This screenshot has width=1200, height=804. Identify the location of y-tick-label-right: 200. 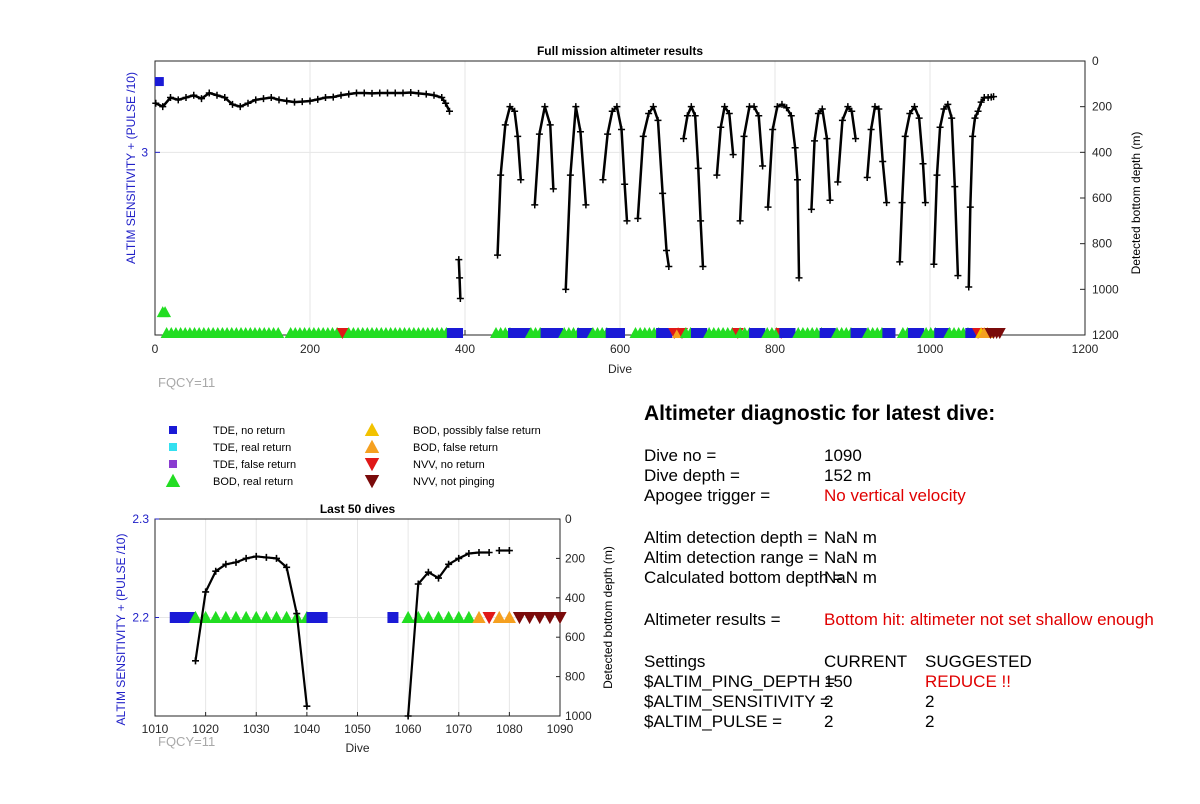
(1102, 107).